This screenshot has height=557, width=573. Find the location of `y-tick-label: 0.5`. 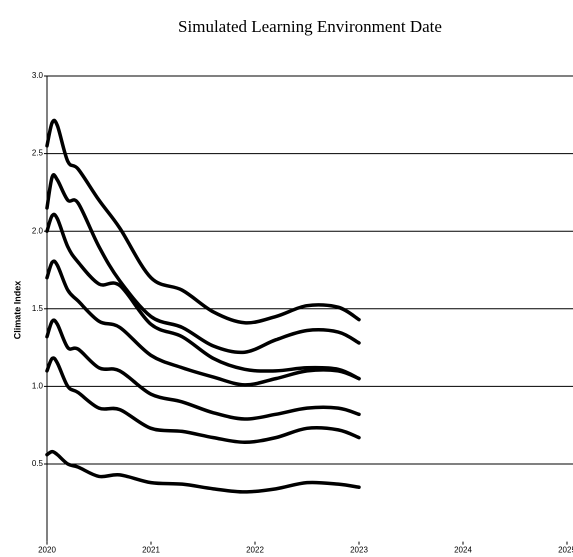

y-tick-label: 0.5 is located at coordinates (38, 463).